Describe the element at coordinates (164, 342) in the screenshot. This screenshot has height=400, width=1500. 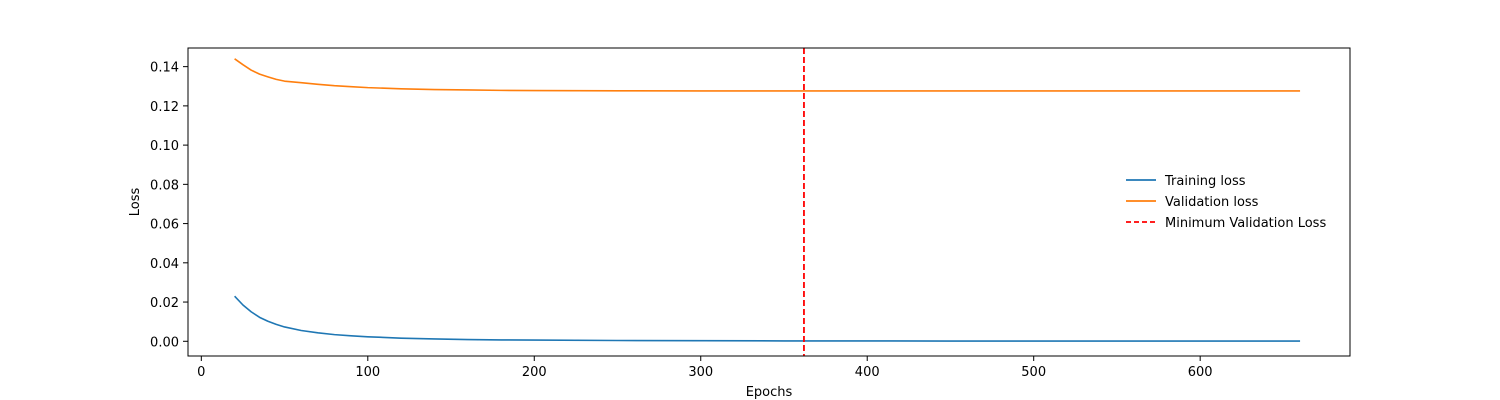
I see `y-tick-label: 0.00` at that location.